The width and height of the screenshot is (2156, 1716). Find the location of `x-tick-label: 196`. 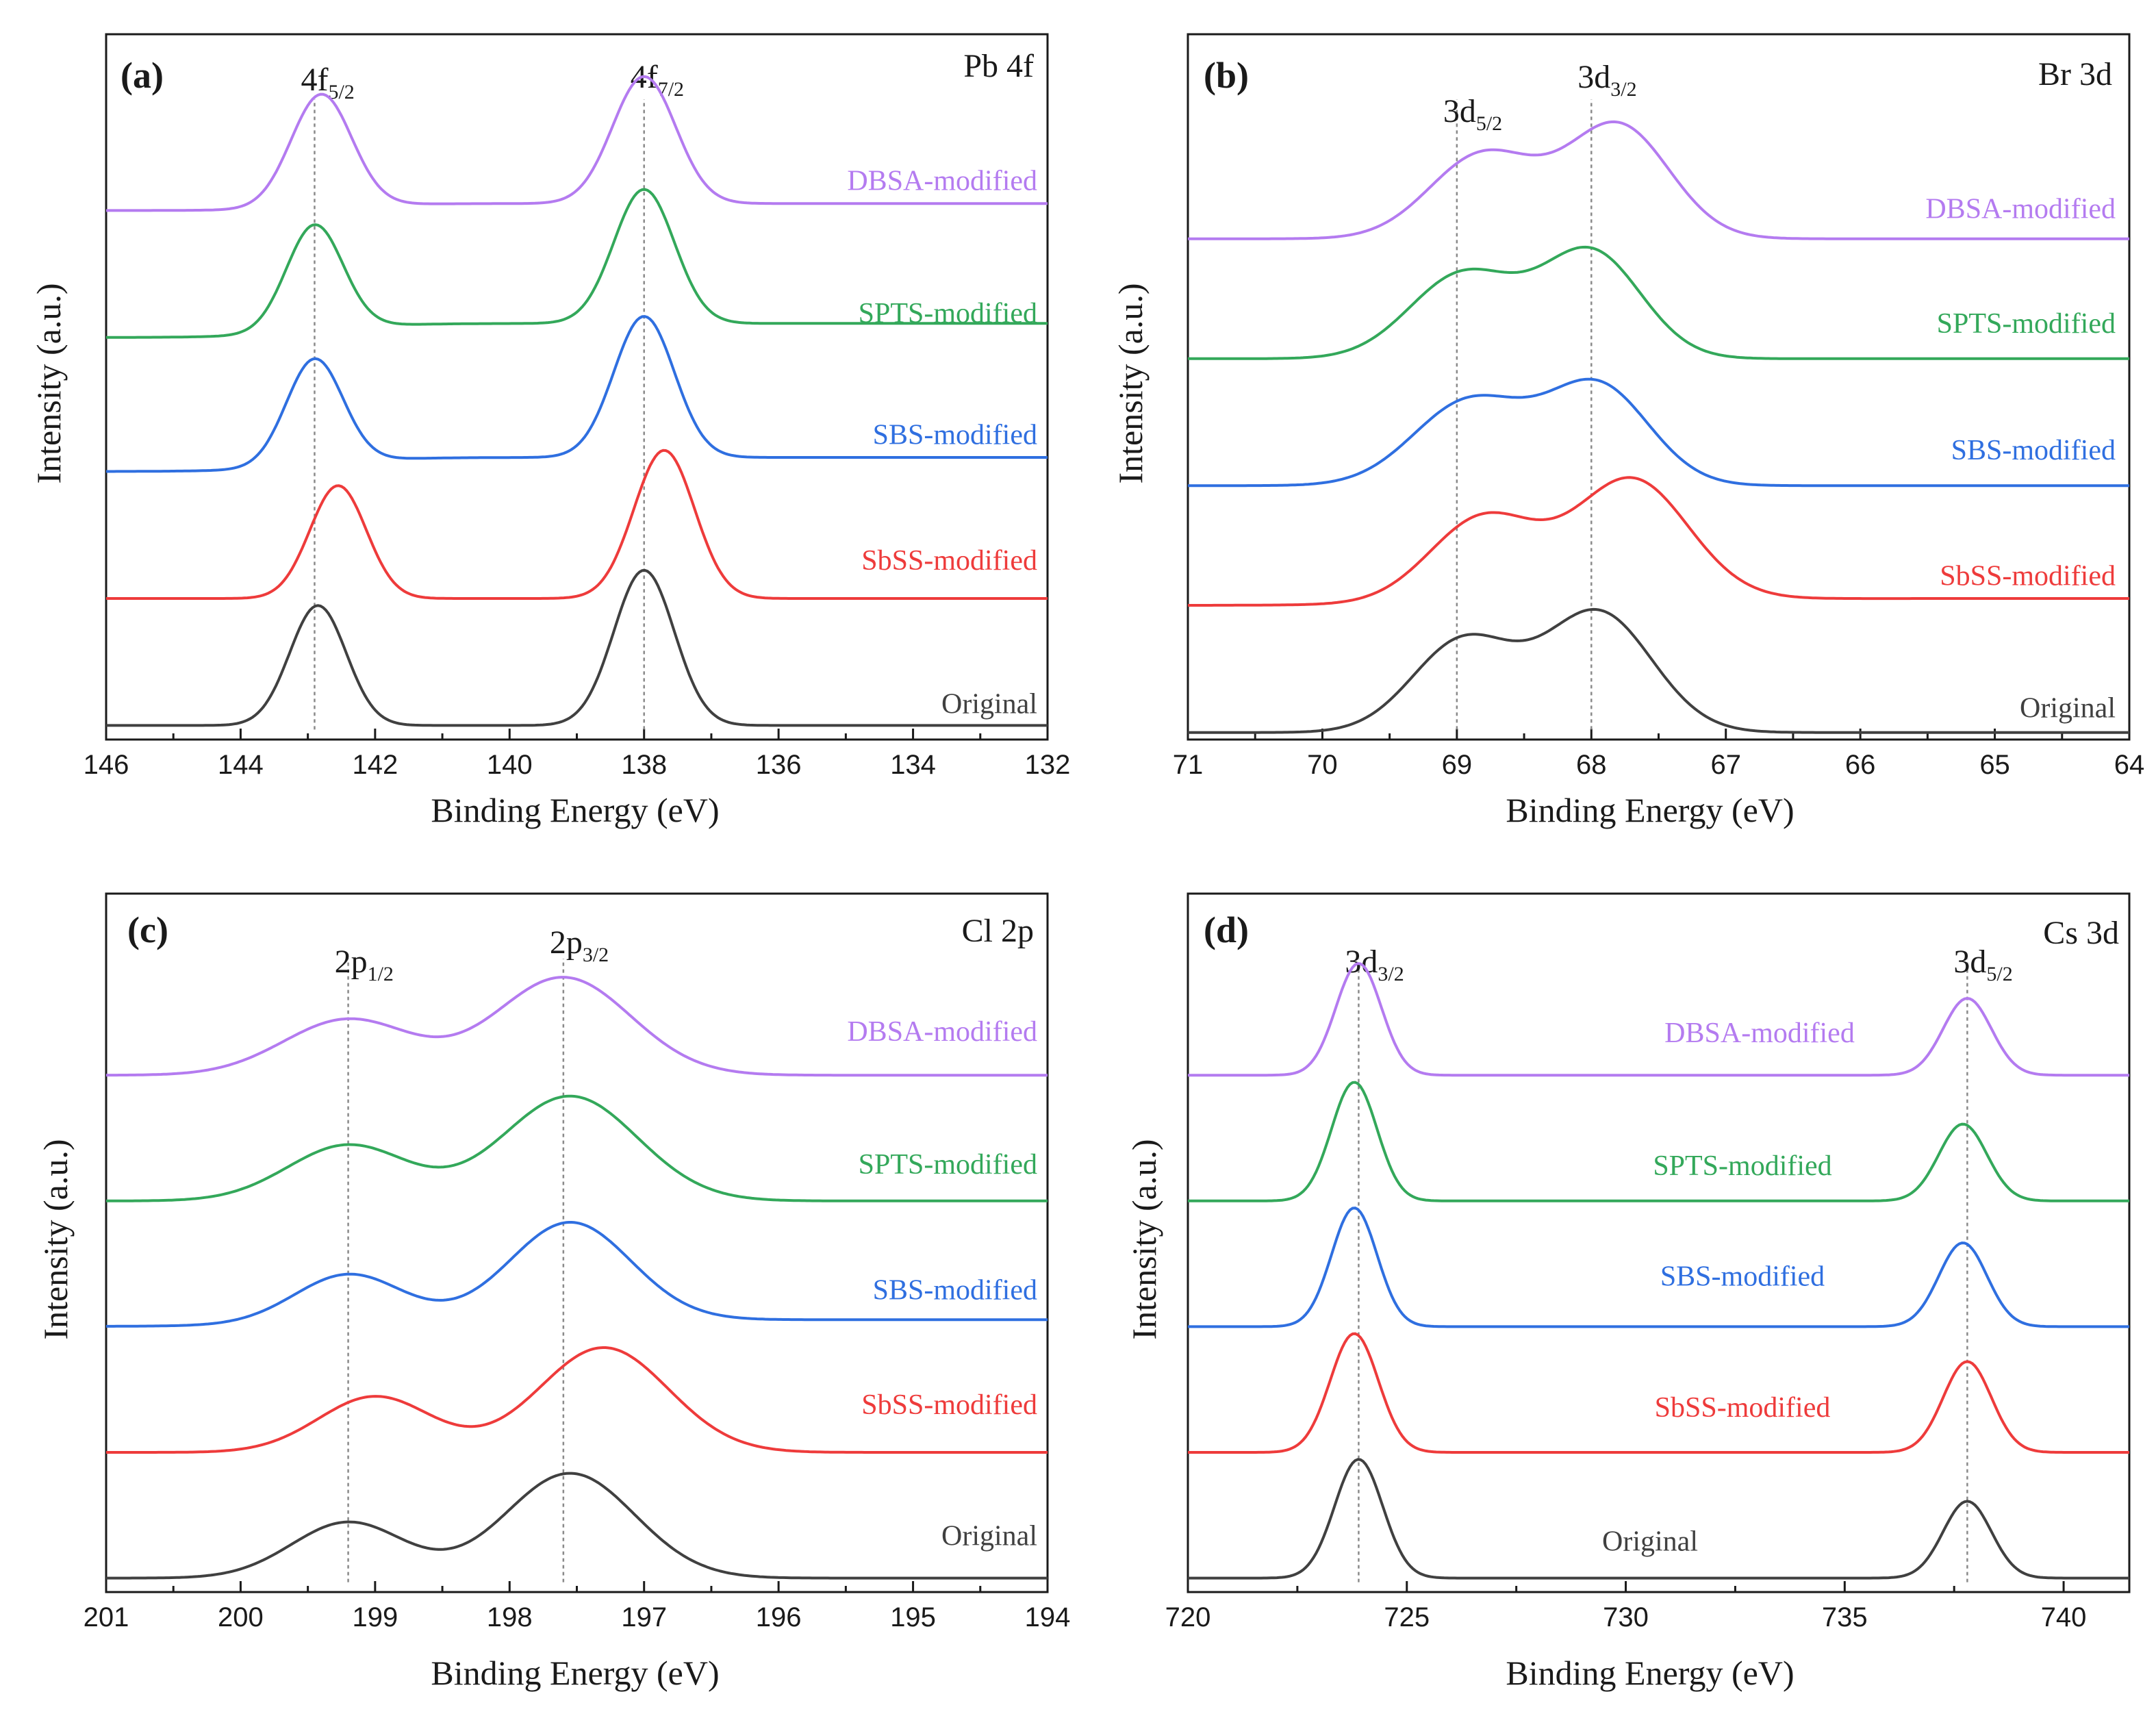

x-tick-label: 196 is located at coordinates (779, 1617).